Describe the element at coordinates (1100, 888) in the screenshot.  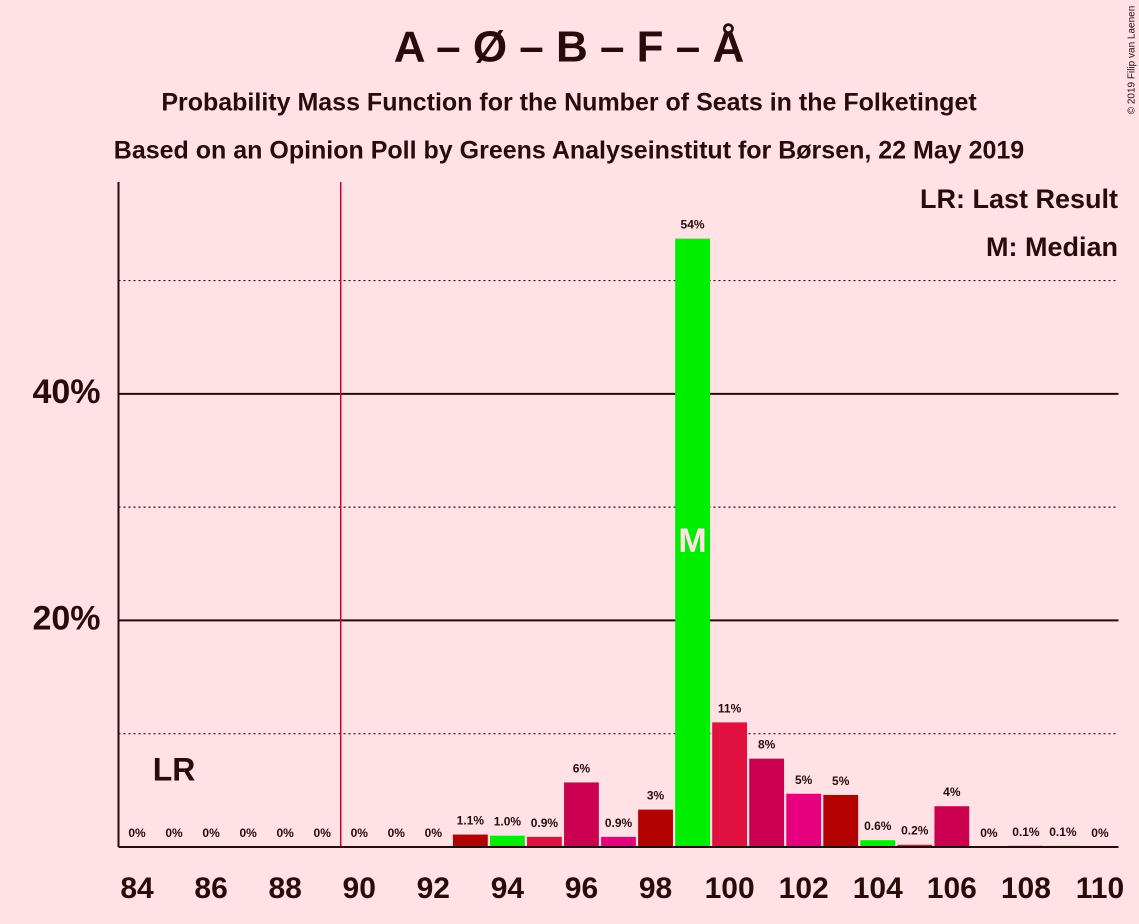
I see `x-tick-label: 110` at that location.